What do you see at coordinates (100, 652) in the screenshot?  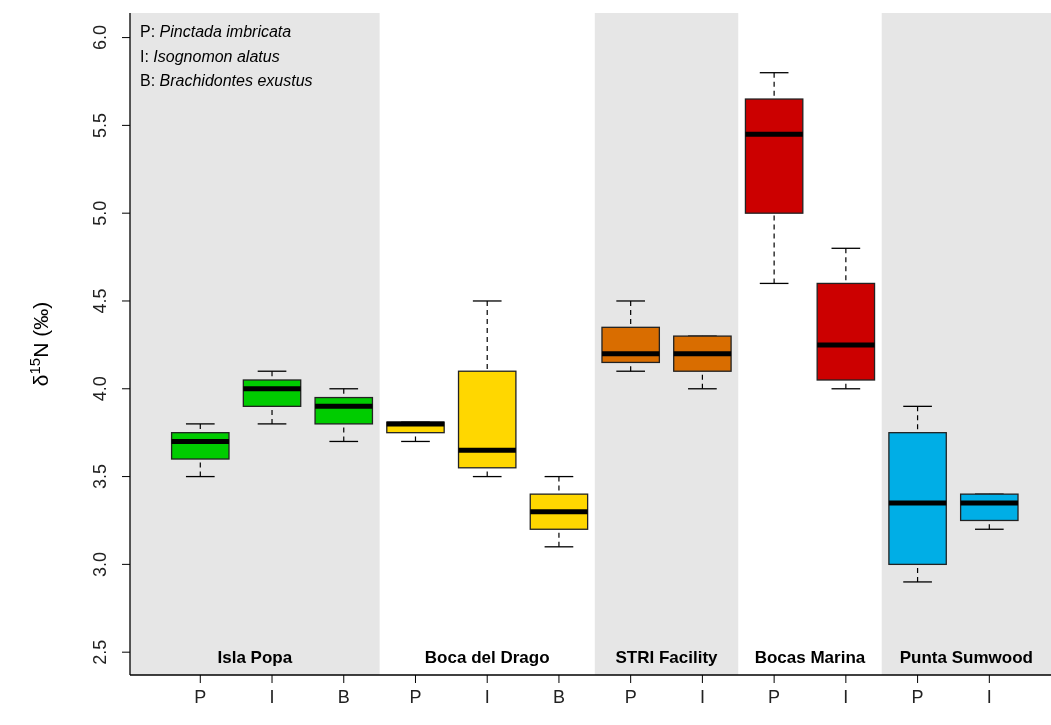 I see `y-tick-label: 2.5` at bounding box center [100, 652].